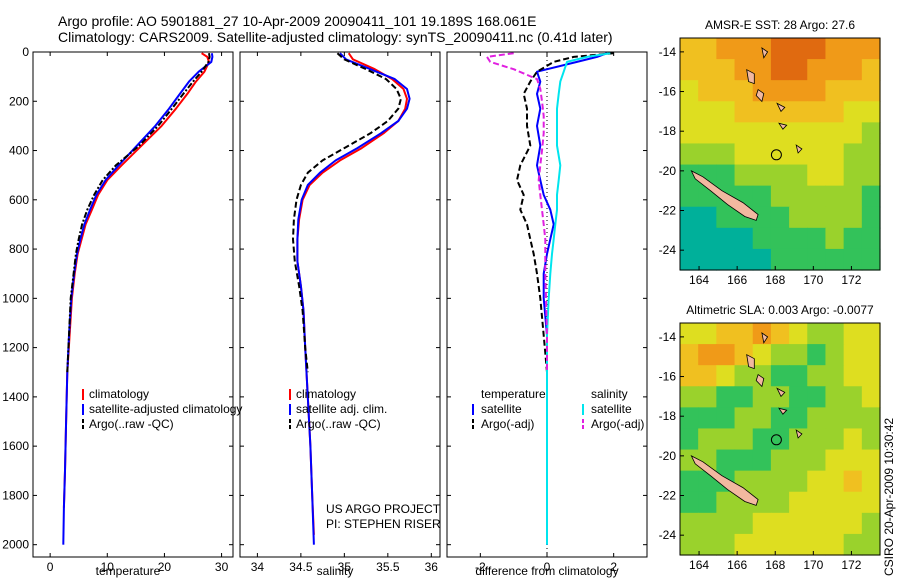  Describe the element at coordinates (50, 567) in the screenshot. I see `temperature-xtick-label: 0` at that location.